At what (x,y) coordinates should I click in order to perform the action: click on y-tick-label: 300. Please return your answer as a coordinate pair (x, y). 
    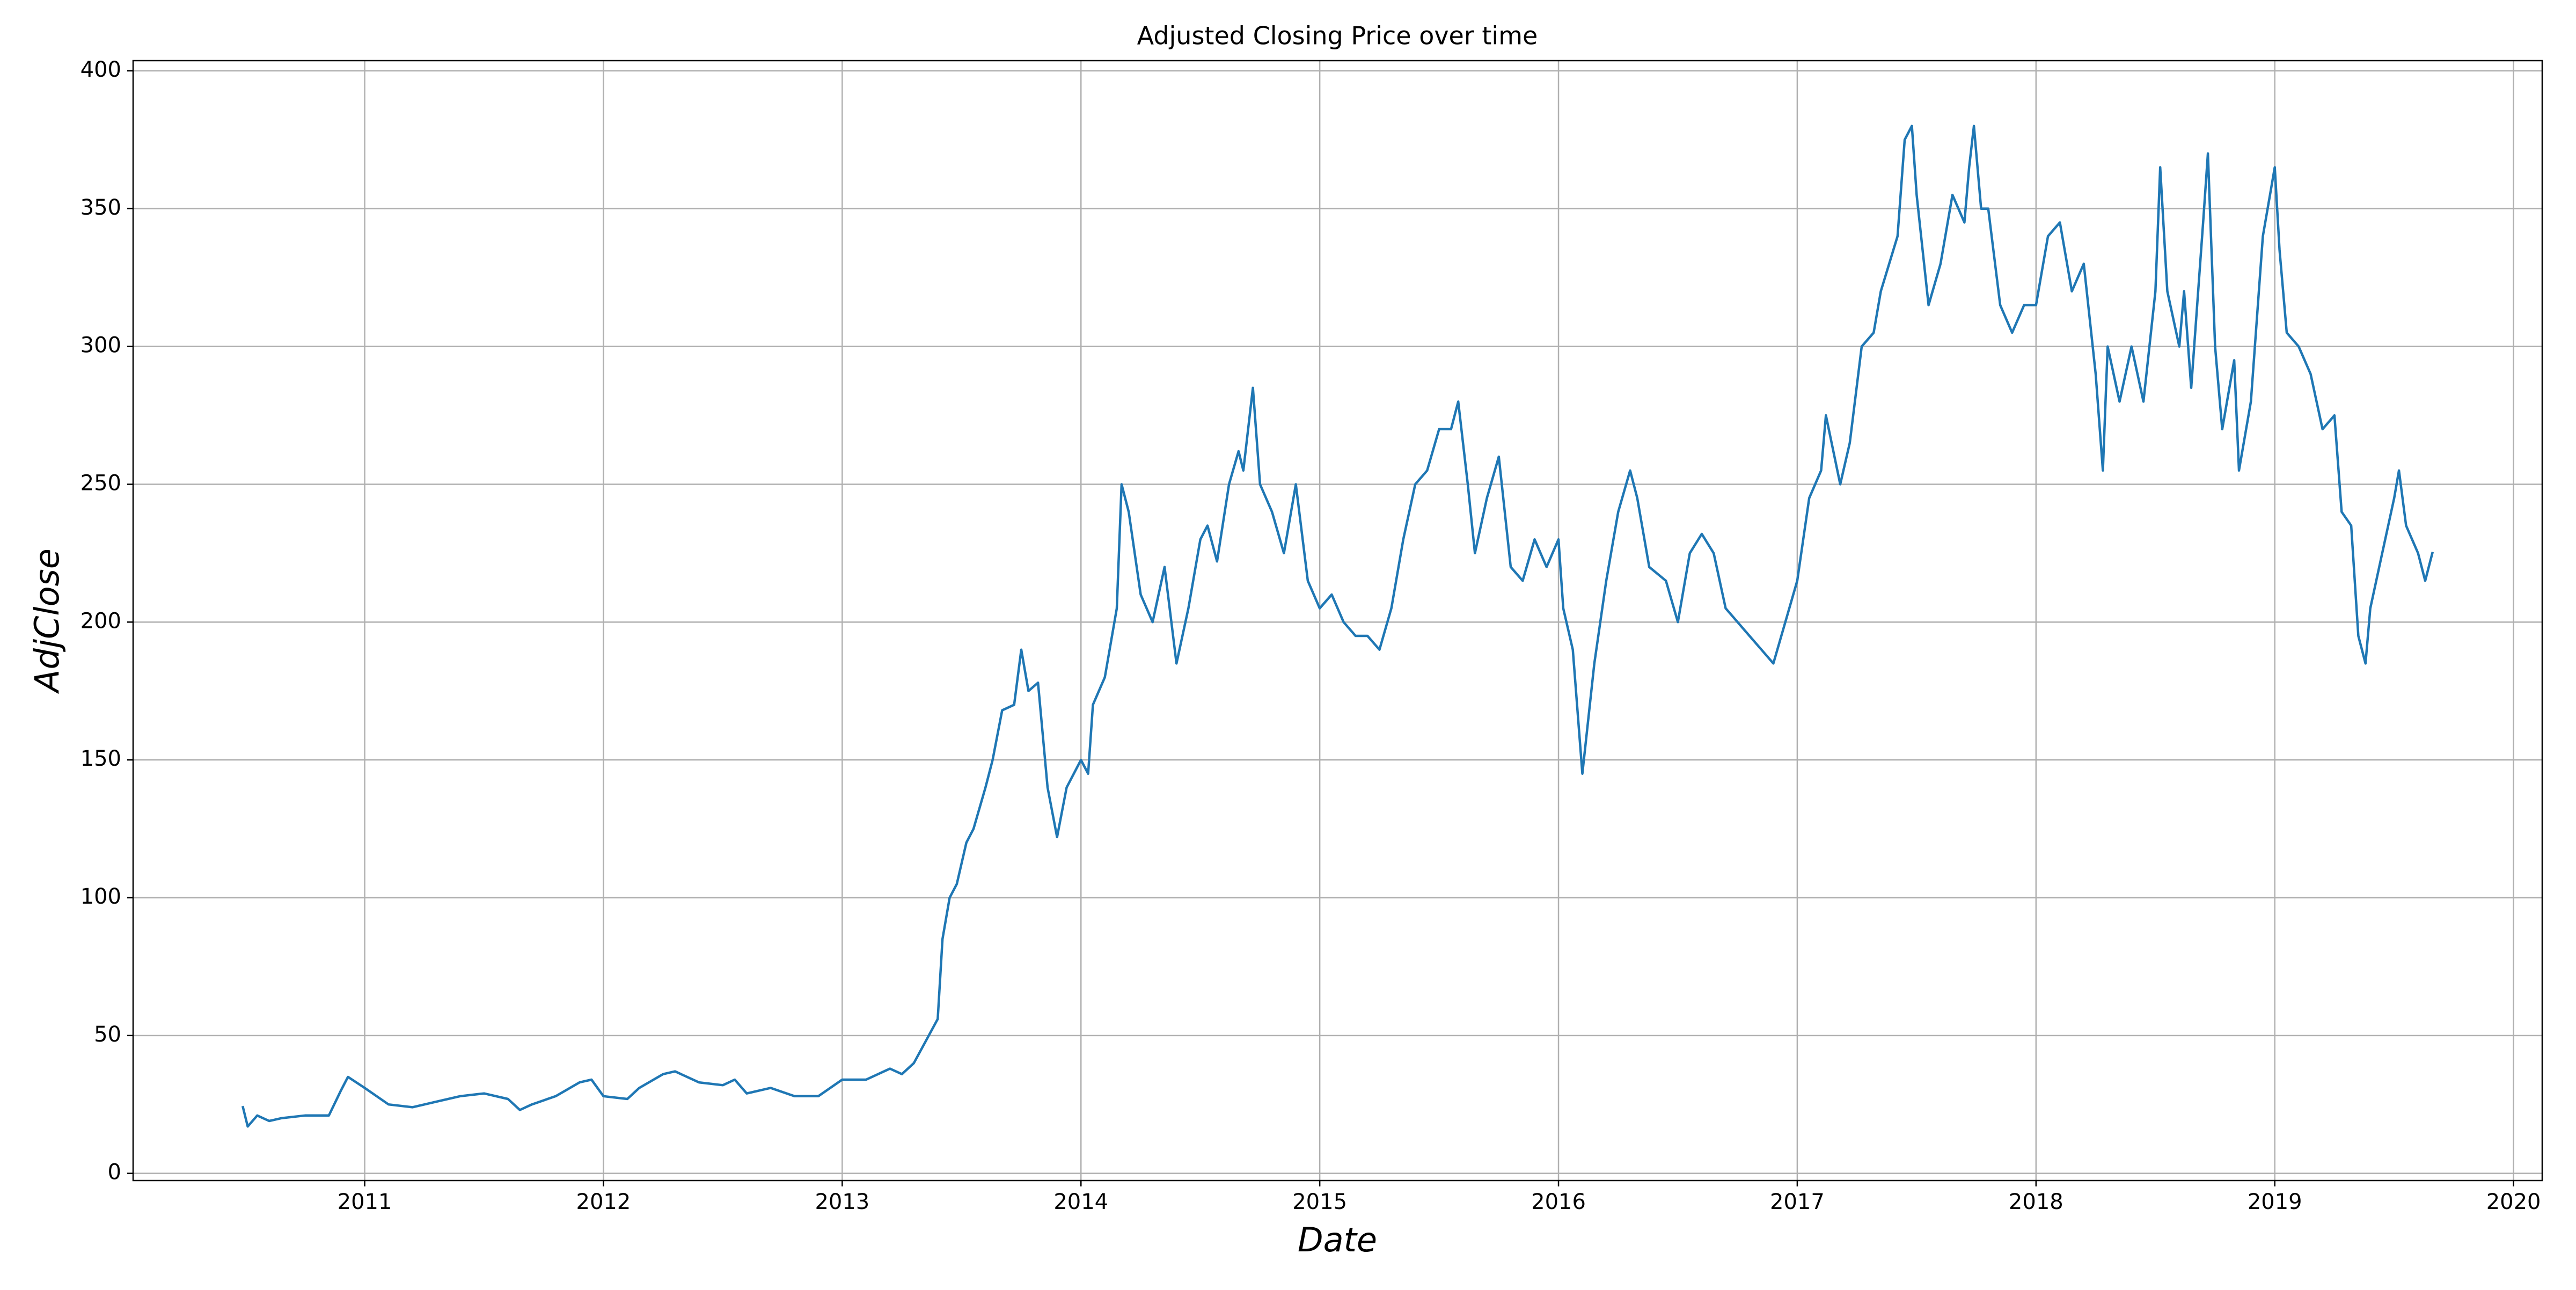
    Looking at the image, I should click on (100, 345).